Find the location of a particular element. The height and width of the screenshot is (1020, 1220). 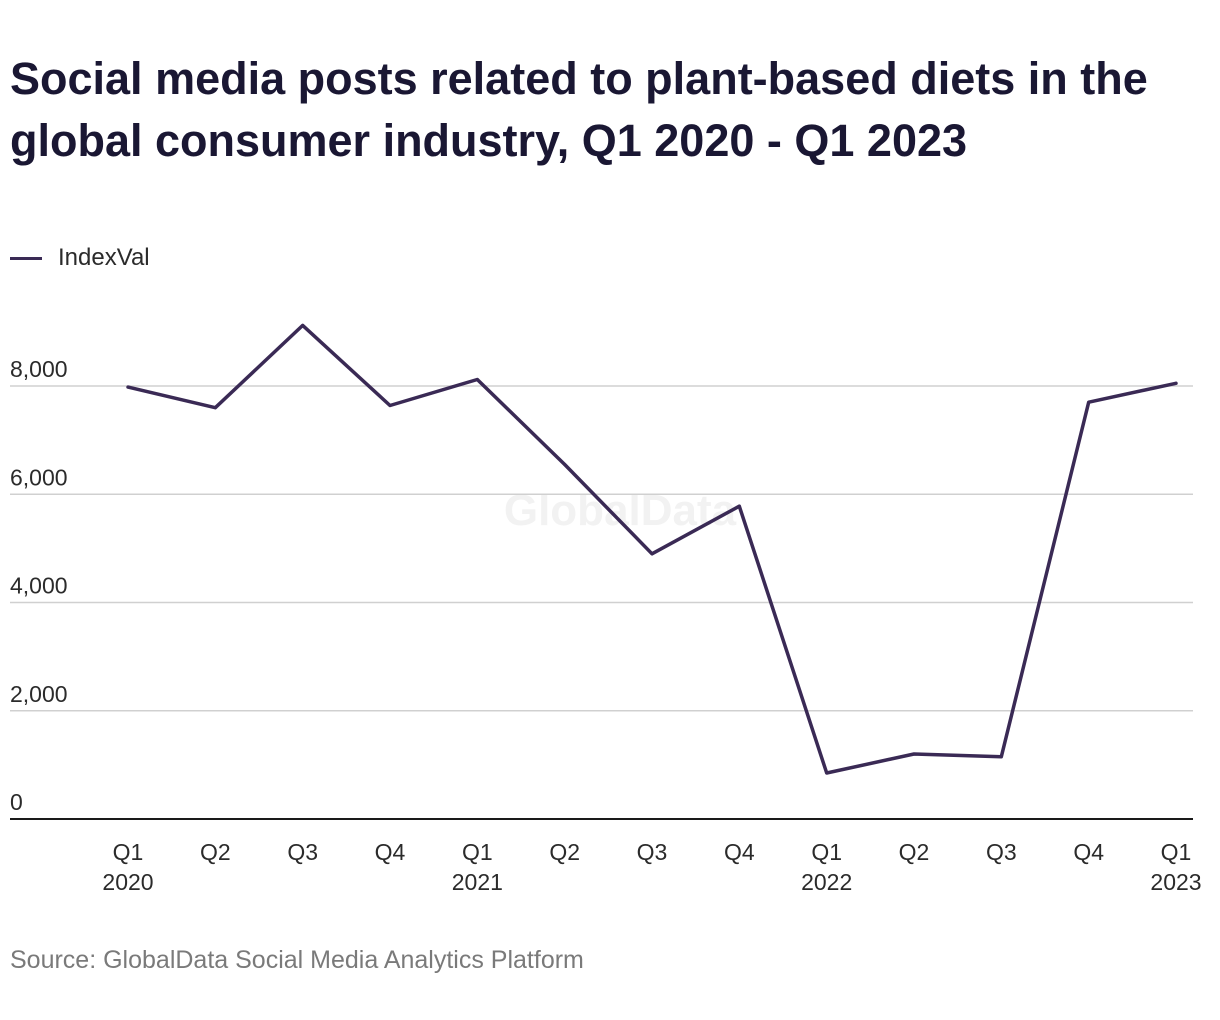

x-tick-year-label: 2023 is located at coordinates (1175, 882).